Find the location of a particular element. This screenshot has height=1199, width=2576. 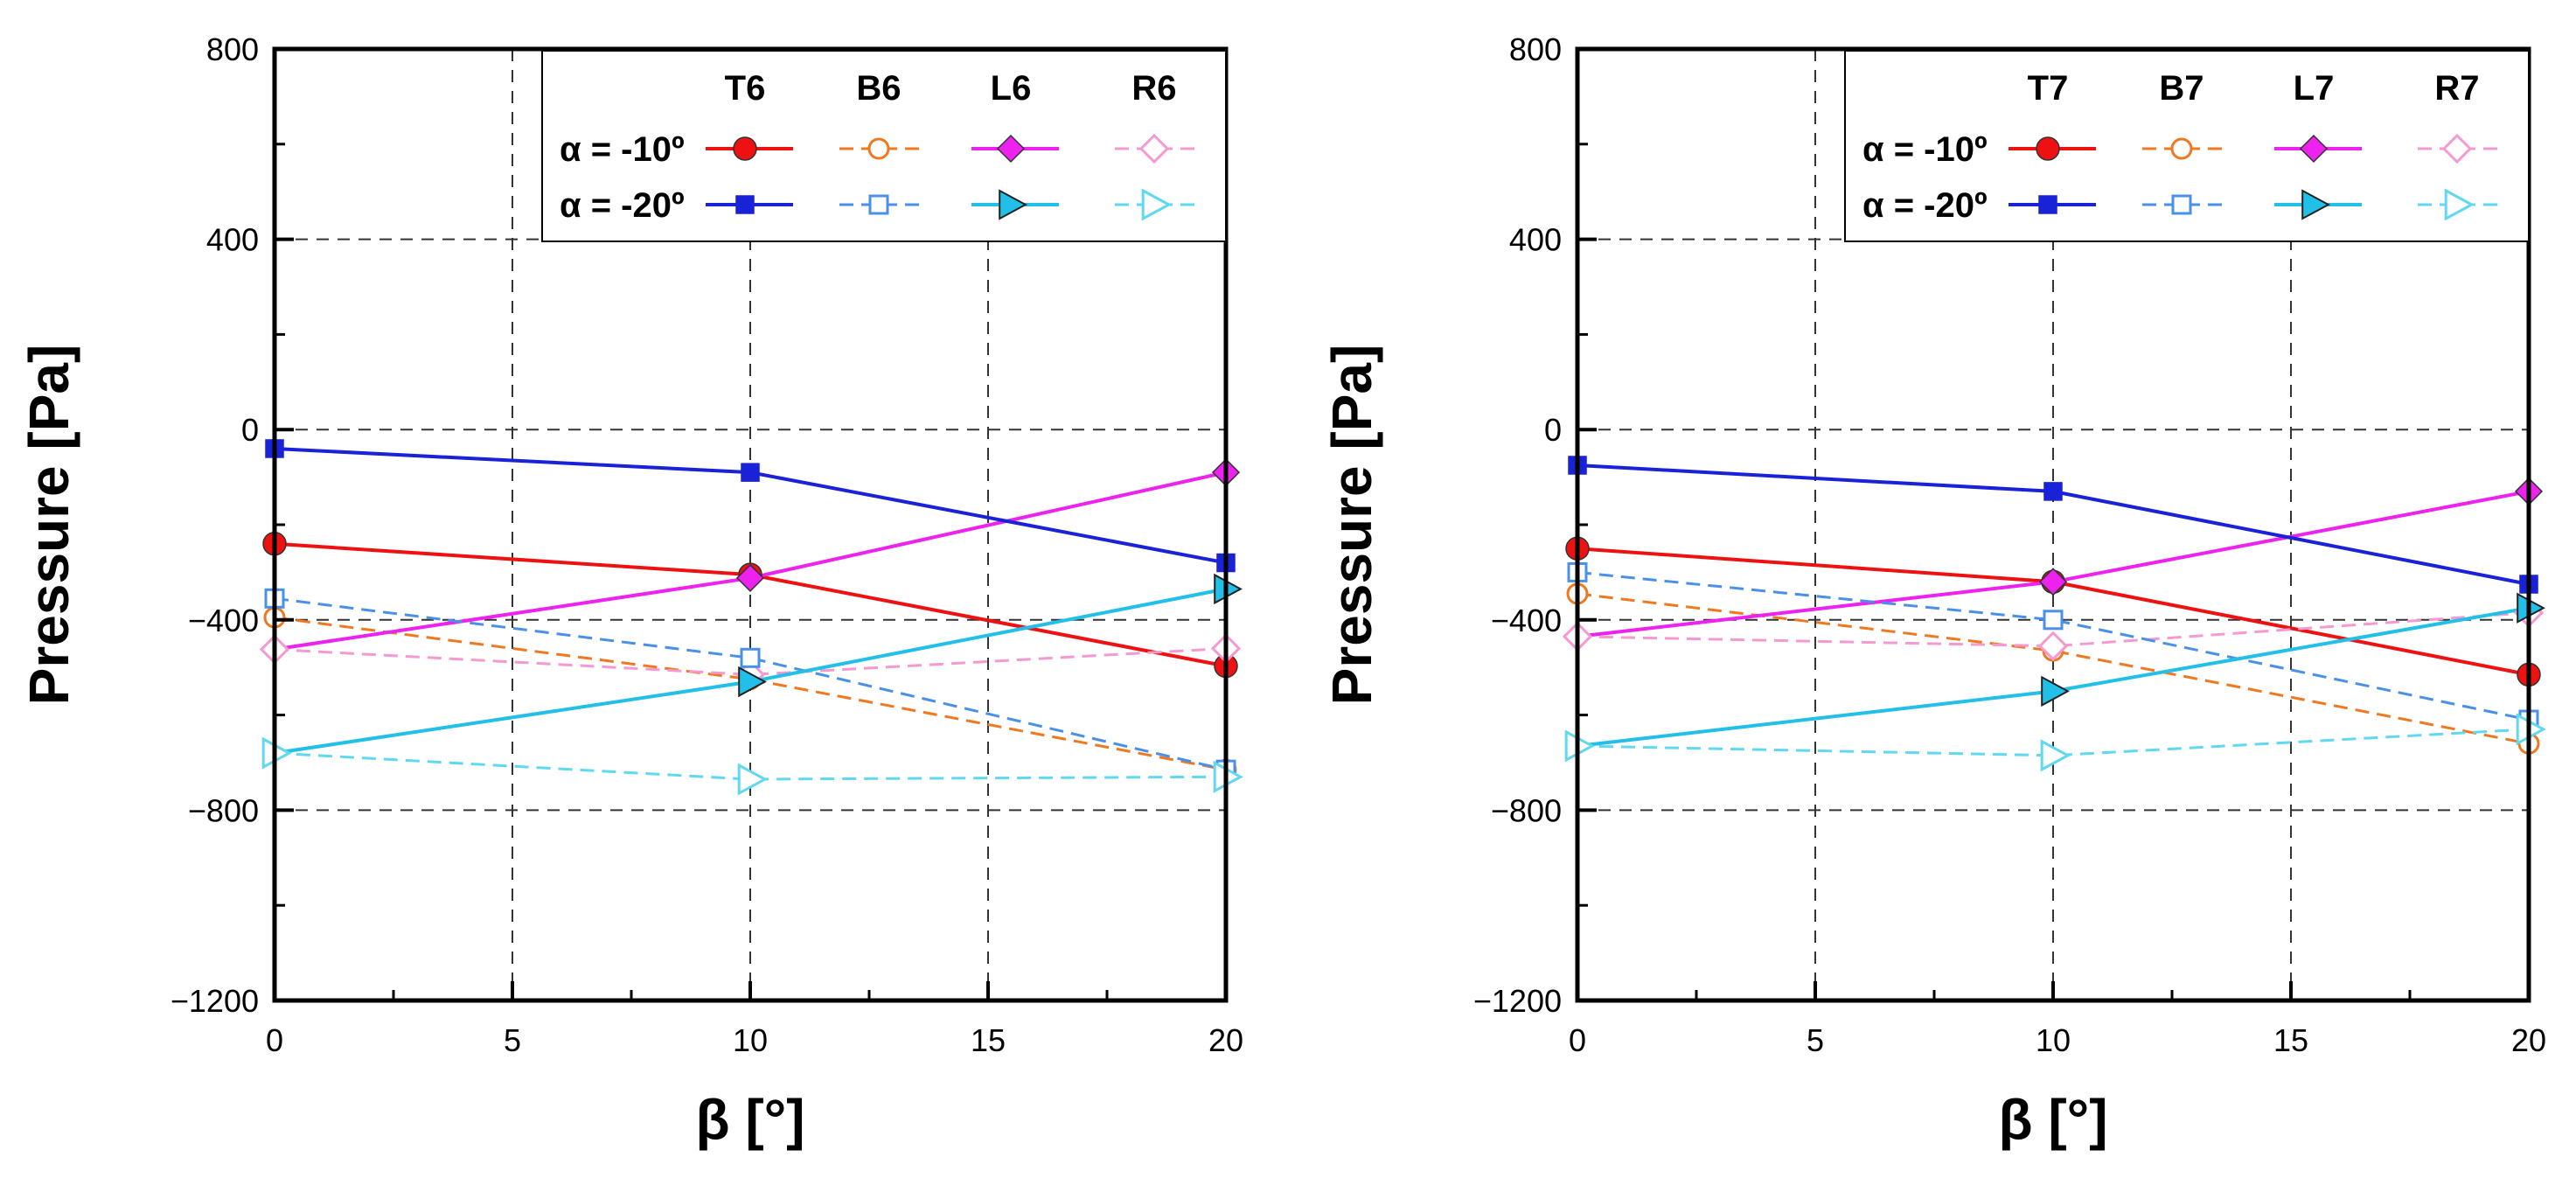

series-group is located at coordinates (751, 618).